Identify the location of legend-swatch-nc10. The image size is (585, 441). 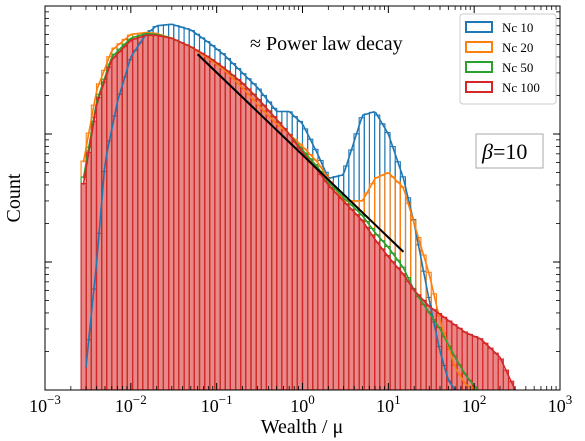
(479, 27).